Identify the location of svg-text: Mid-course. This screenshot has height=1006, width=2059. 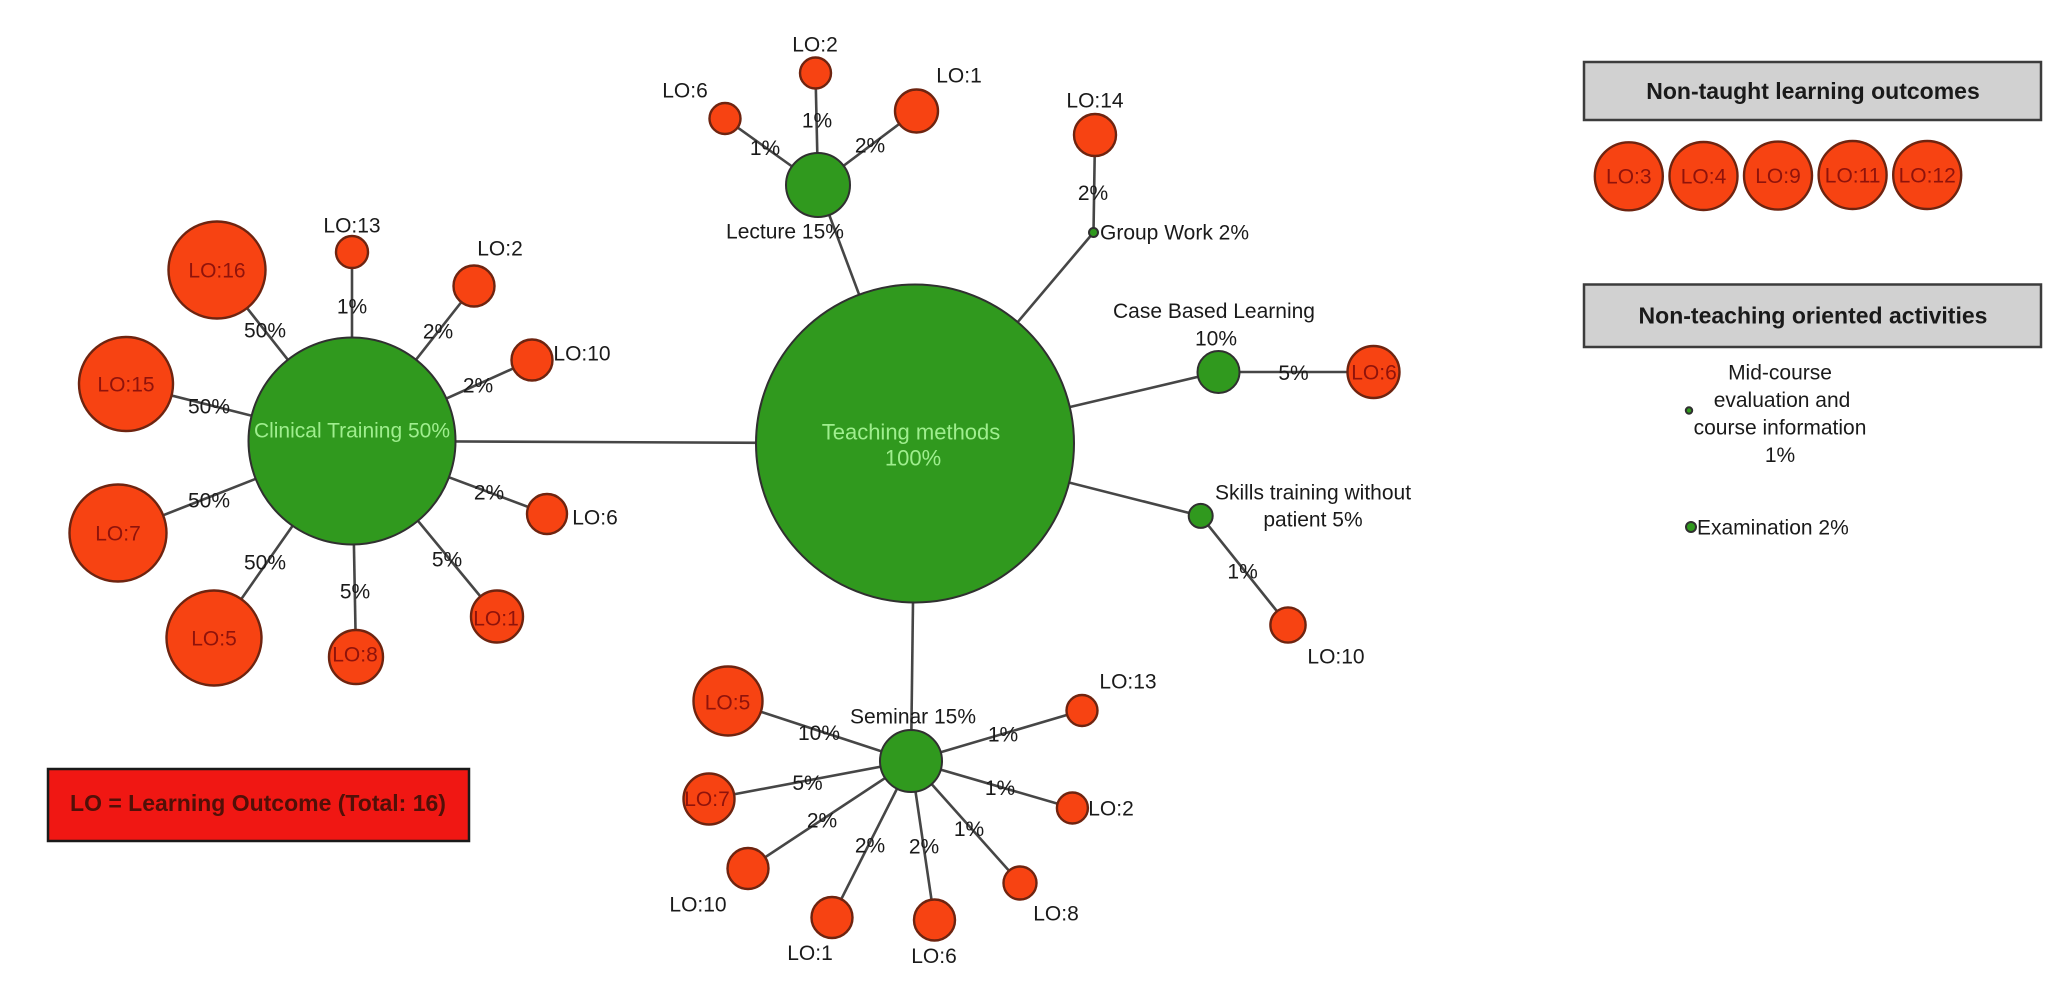
(1780, 372).